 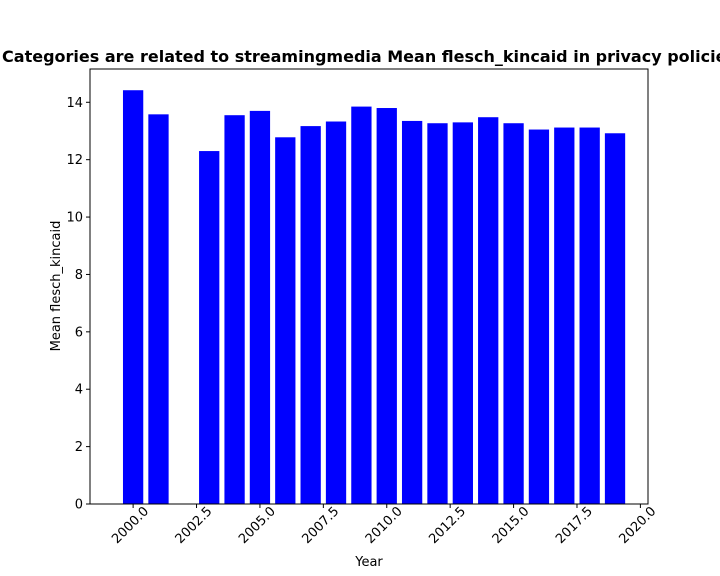 What do you see at coordinates (368, 562) in the screenshot?
I see `x-axis-label: Year` at bounding box center [368, 562].